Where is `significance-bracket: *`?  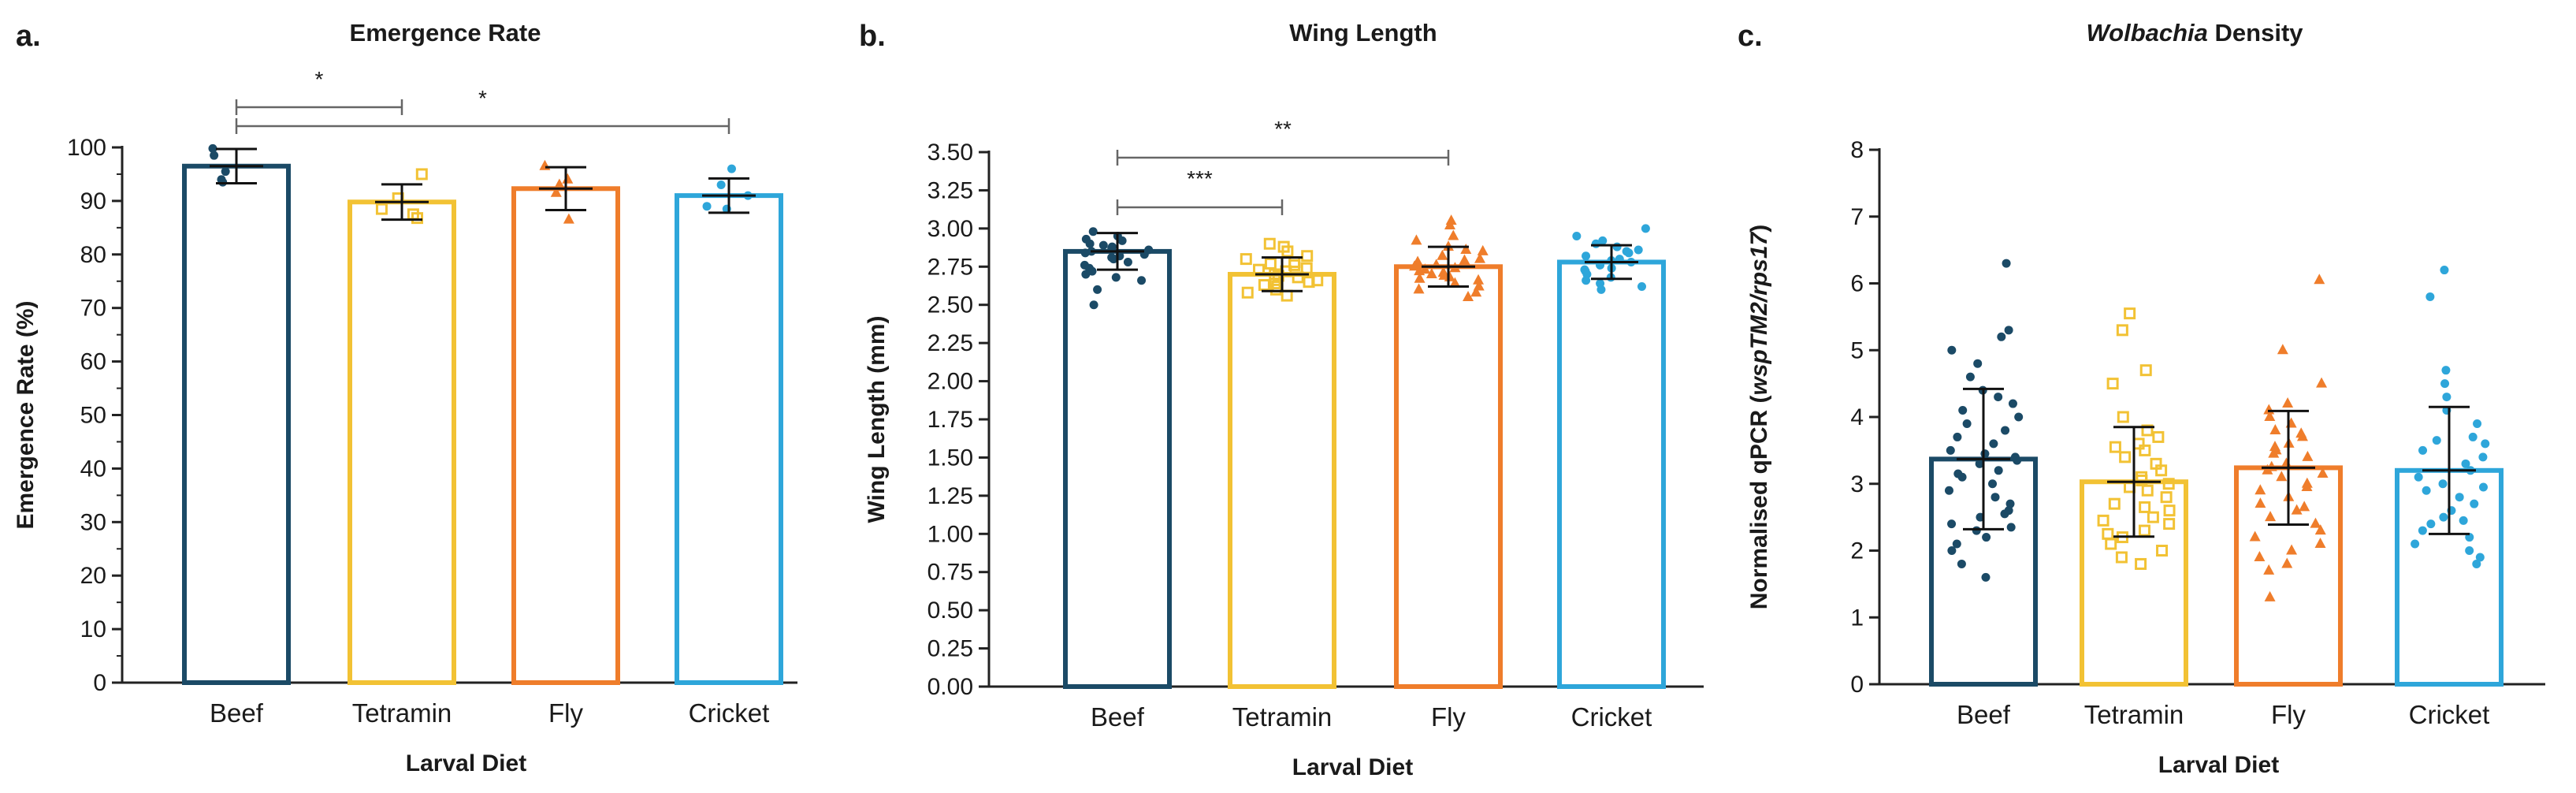 significance-bracket: * is located at coordinates (319, 91).